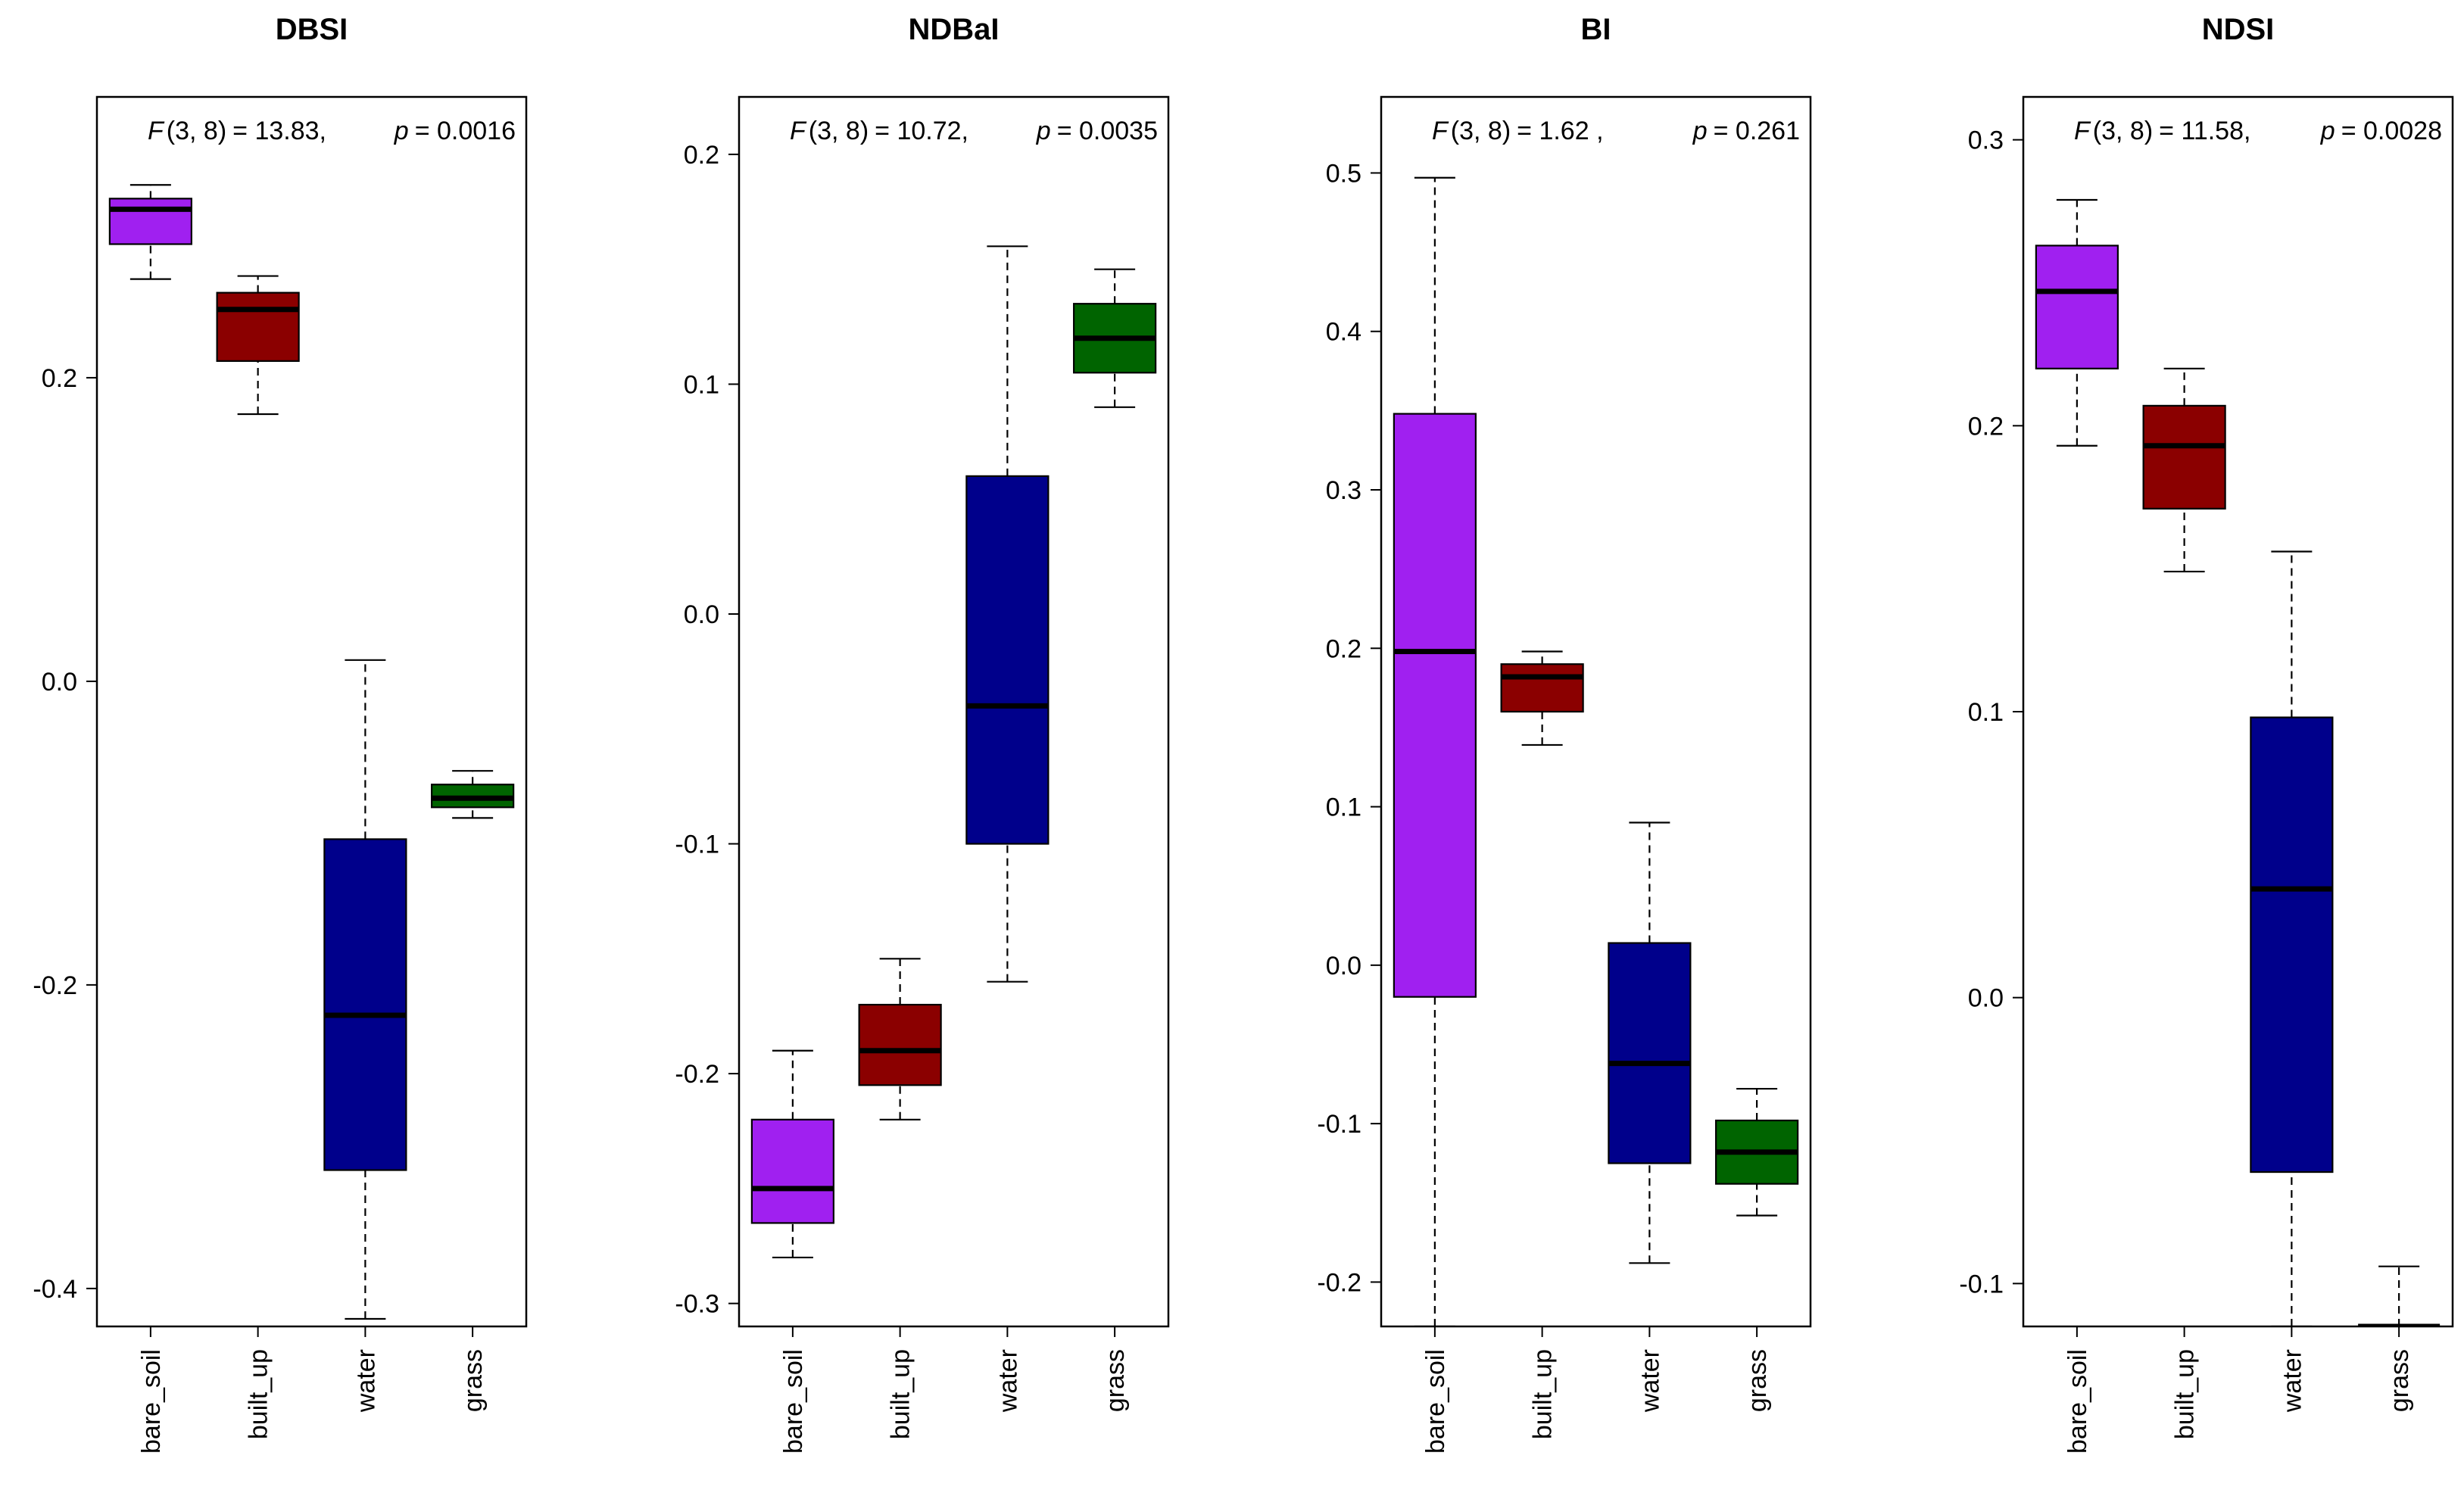 The width and height of the screenshot is (2464, 1493). What do you see at coordinates (1596, 30) in the screenshot?
I see `panel-title: BI` at bounding box center [1596, 30].